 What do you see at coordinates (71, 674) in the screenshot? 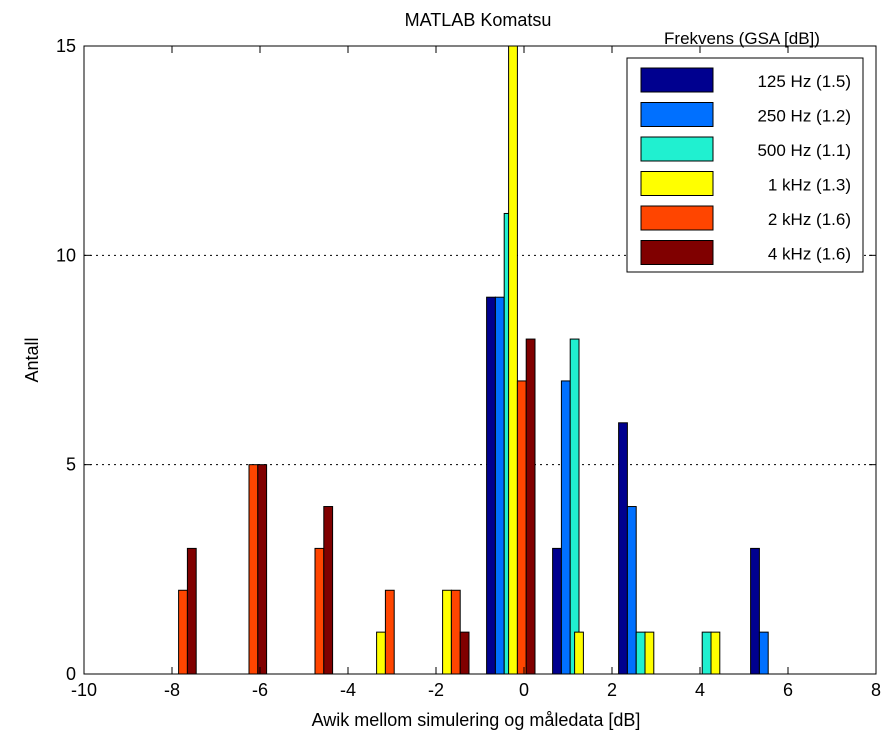
I see `y-tick-label-0: 0` at bounding box center [71, 674].